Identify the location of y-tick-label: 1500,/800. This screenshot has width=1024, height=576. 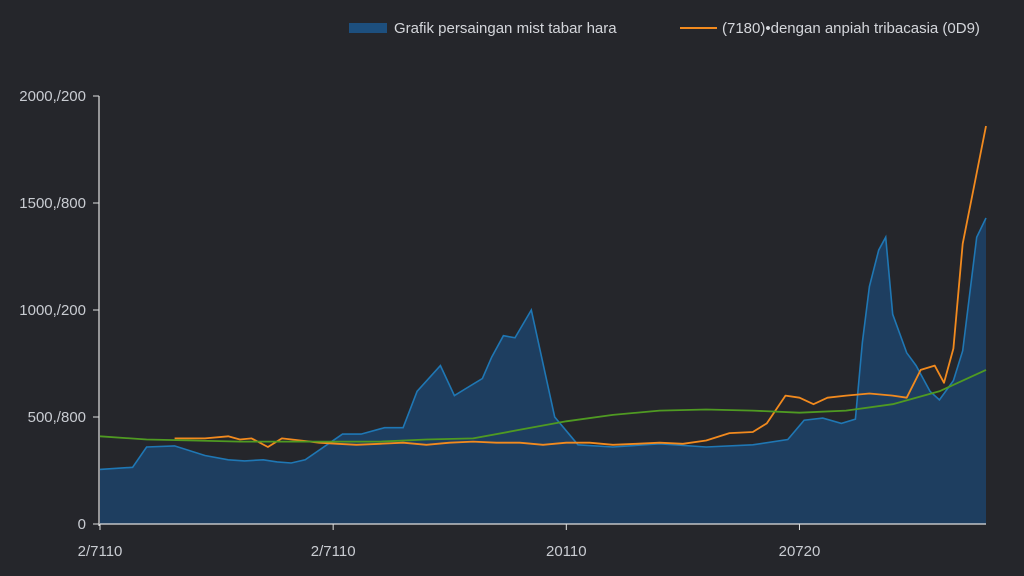
(52, 203).